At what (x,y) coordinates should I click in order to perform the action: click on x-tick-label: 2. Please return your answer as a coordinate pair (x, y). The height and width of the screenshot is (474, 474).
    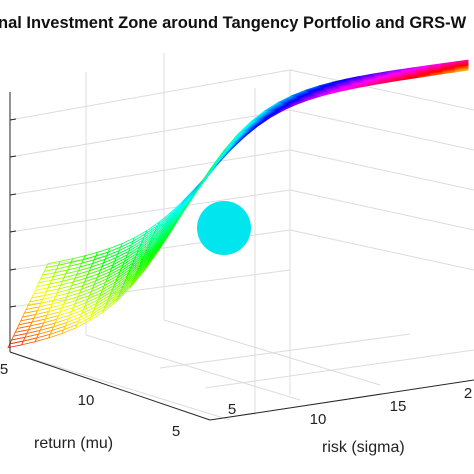
    Looking at the image, I should click on (468, 393).